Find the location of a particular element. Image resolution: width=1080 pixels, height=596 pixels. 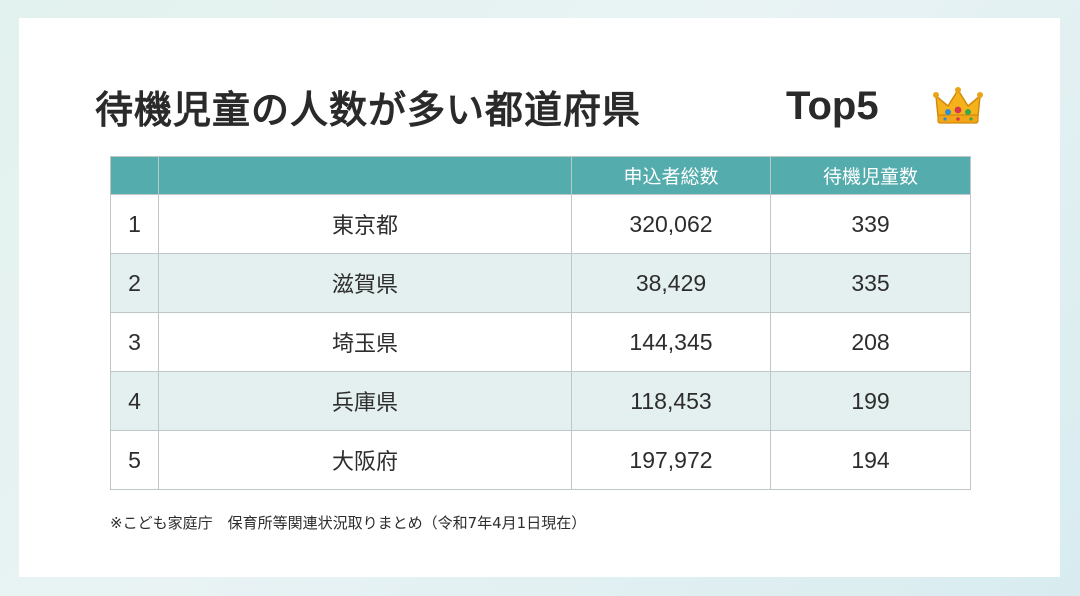

prefecture-cell: 滋賀県 is located at coordinates (365, 283).